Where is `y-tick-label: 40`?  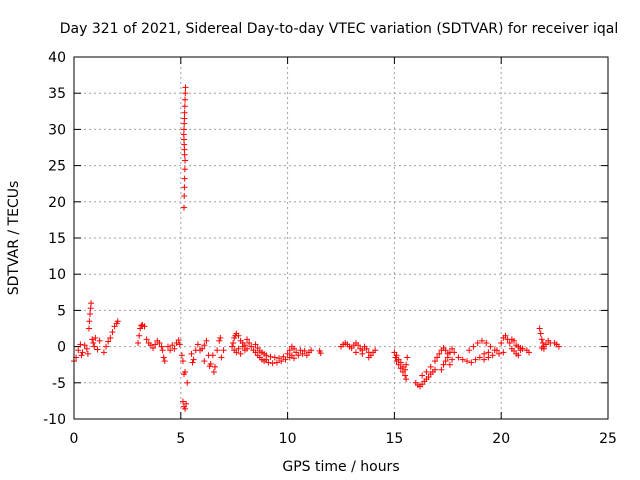
y-tick-label: 40 is located at coordinates (57, 58).